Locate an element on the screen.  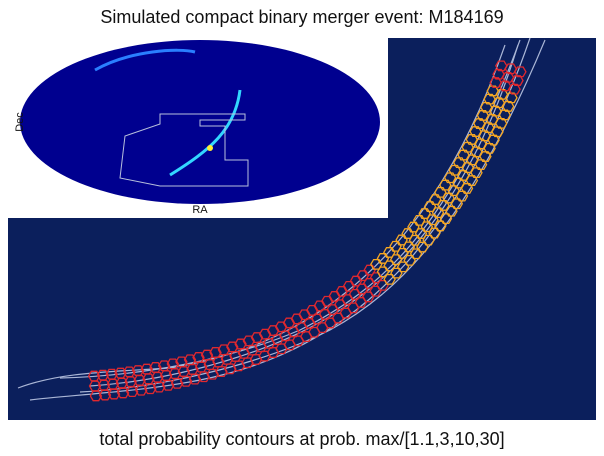
footprint-outline is located at coordinates (184, 150).